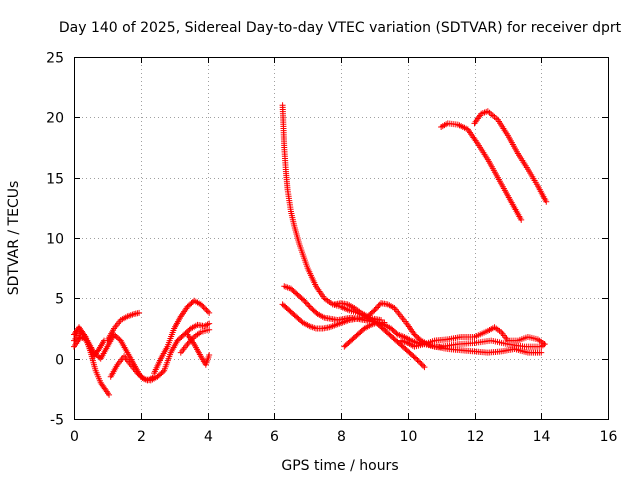 This screenshot has height=480, width=640. I want to click on x-axis-label: GPS time / hours, so click(339, 466).